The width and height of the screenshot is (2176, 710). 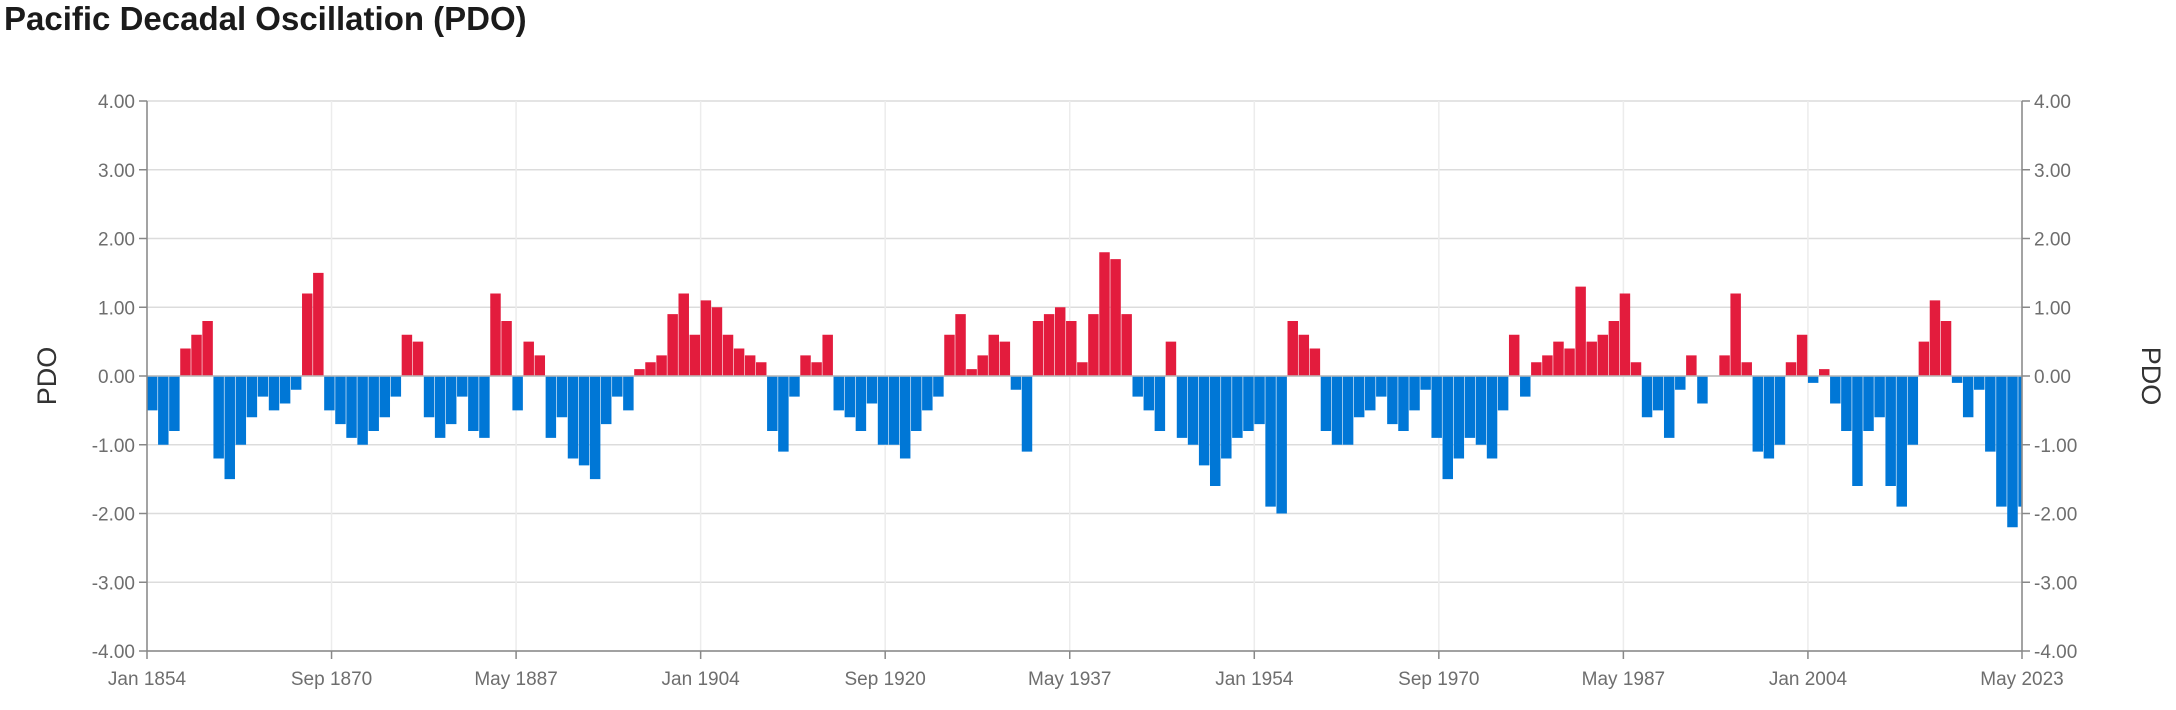 I want to click on bar-1978, so click(x=1525, y=386).